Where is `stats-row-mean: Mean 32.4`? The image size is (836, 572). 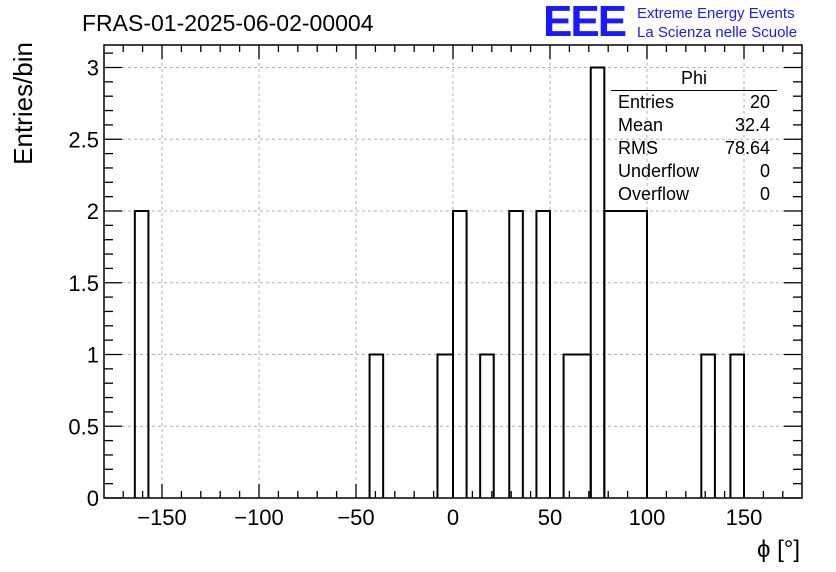
stats-row-mean: Mean 32.4 is located at coordinates (694, 125).